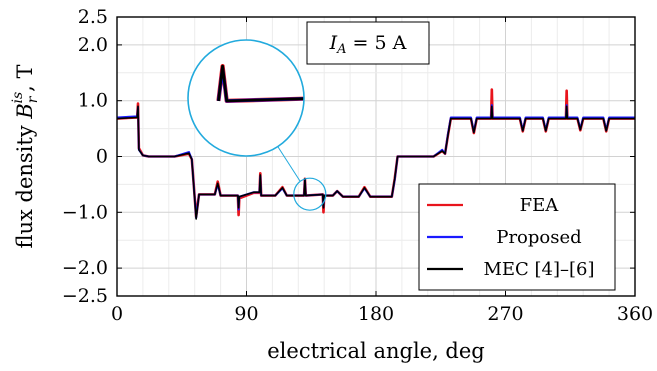  I want to click on y-tick-label: −2.0, so click(85, 268).